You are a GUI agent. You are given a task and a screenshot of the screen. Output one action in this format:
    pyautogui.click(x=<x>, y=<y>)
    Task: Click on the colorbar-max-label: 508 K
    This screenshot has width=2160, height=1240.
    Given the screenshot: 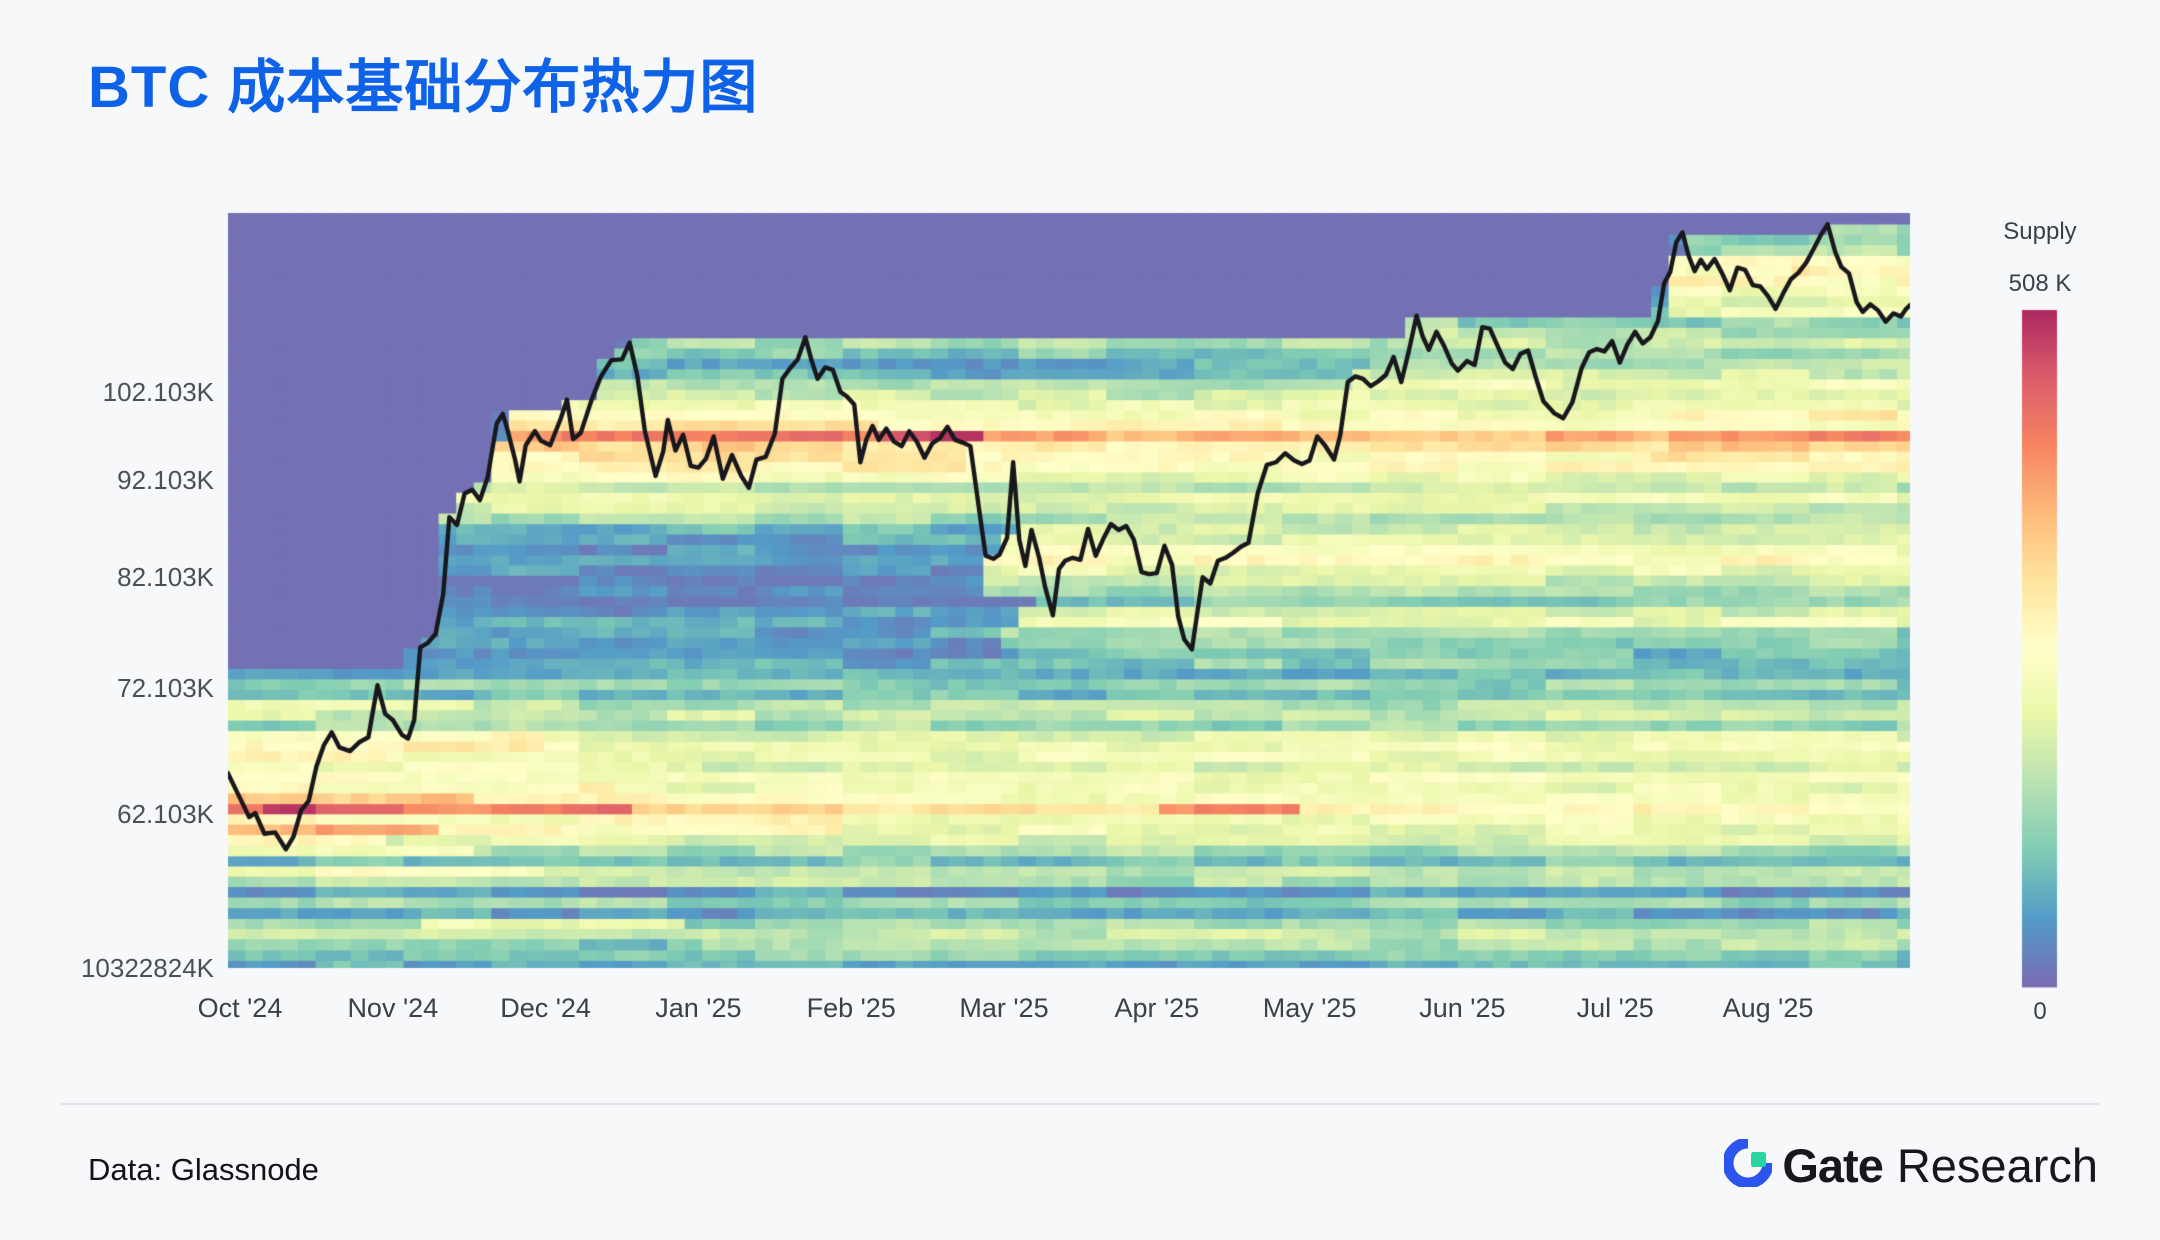 What is the action you would take?
    pyautogui.click(x=2040, y=283)
    